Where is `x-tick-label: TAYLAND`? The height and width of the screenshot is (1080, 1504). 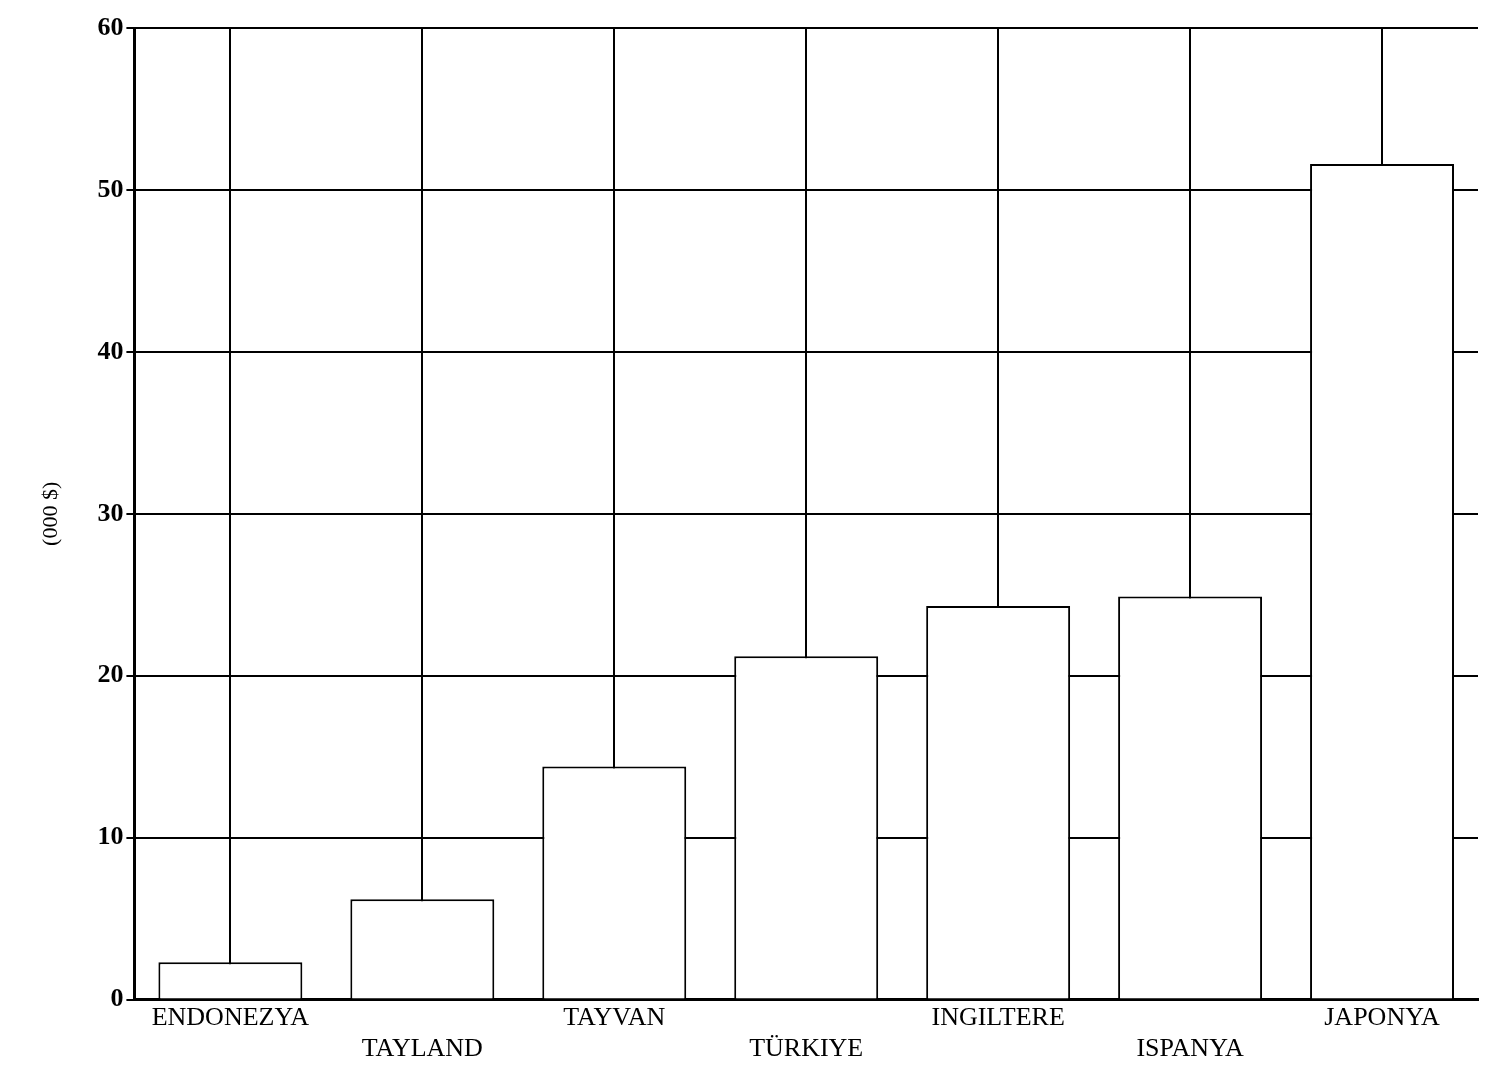 x-tick-label: TAYLAND is located at coordinates (422, 1048).